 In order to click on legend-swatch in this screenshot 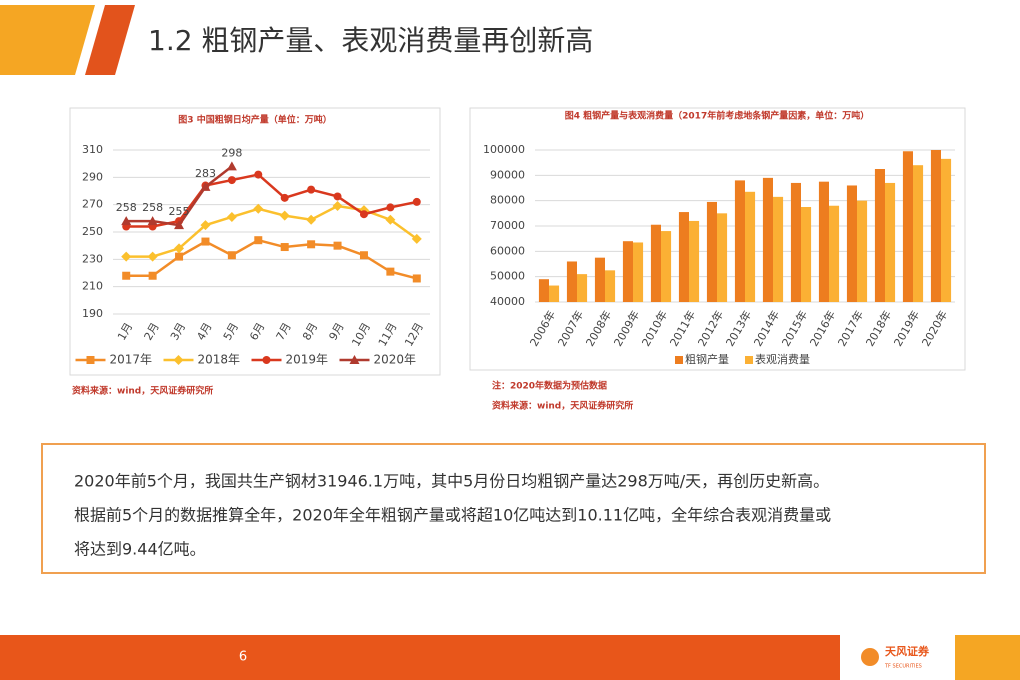, I will do `click(679, 360)`.